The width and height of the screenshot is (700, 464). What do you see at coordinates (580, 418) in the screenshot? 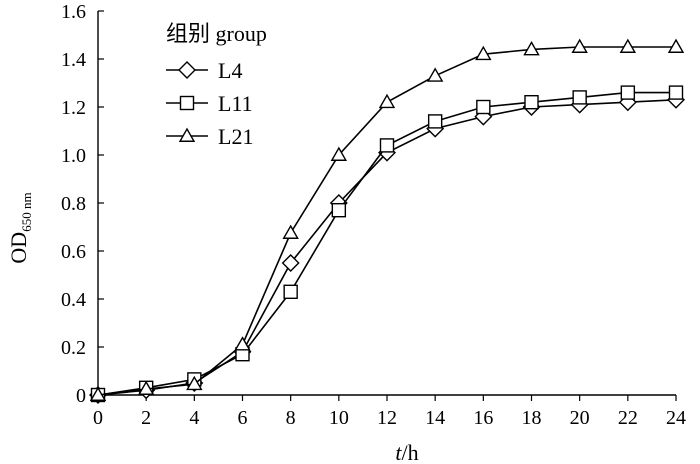
I see `x-tick-label: 20` at bounding box center [580, 418].